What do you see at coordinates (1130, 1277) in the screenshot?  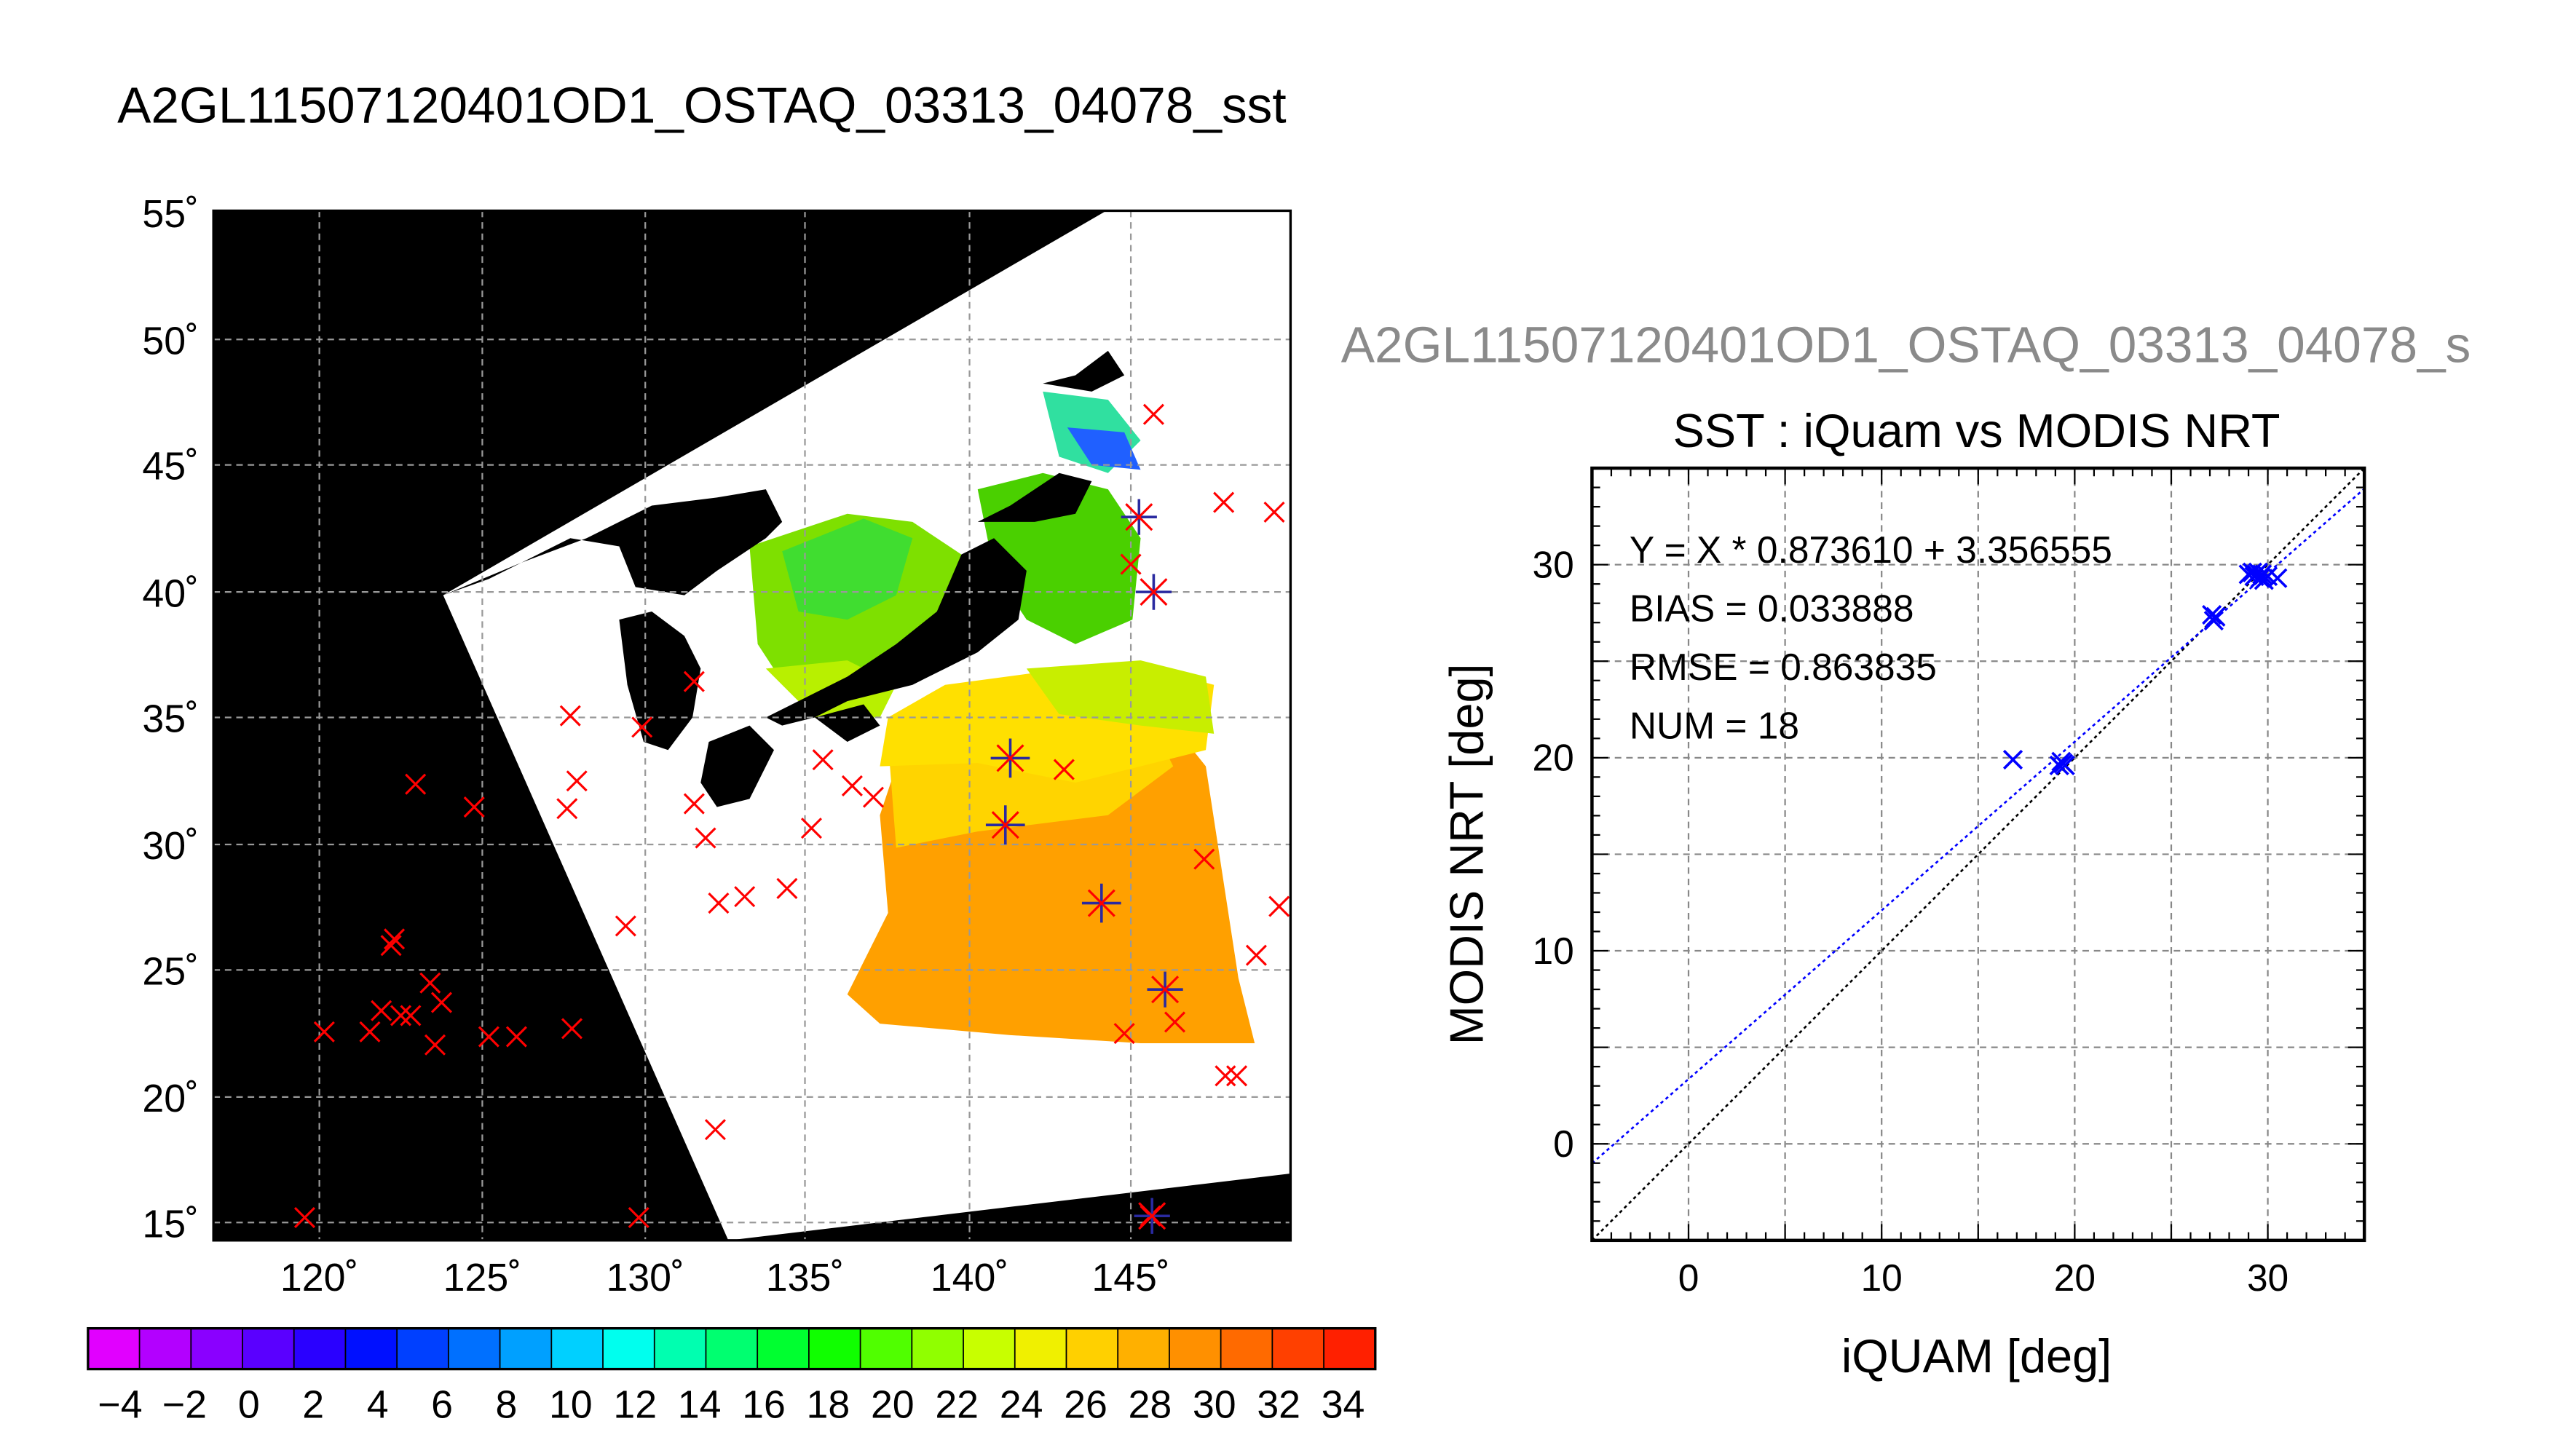 I see `lon-label: 145˚` at bounding box center [1130, 1277].